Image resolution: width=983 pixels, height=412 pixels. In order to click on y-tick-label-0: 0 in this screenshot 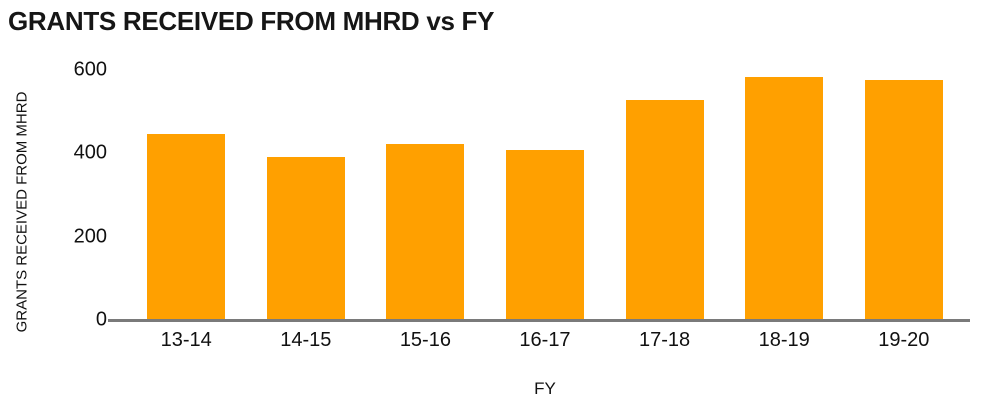, I will do `click(101, 319)`.